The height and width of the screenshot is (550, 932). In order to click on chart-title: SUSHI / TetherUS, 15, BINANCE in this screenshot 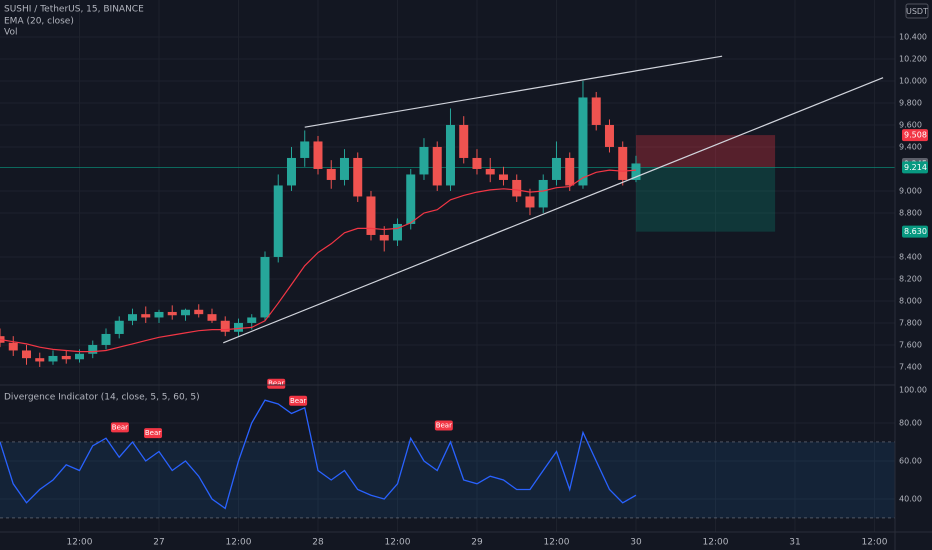, I will do `click(74, 10)`.